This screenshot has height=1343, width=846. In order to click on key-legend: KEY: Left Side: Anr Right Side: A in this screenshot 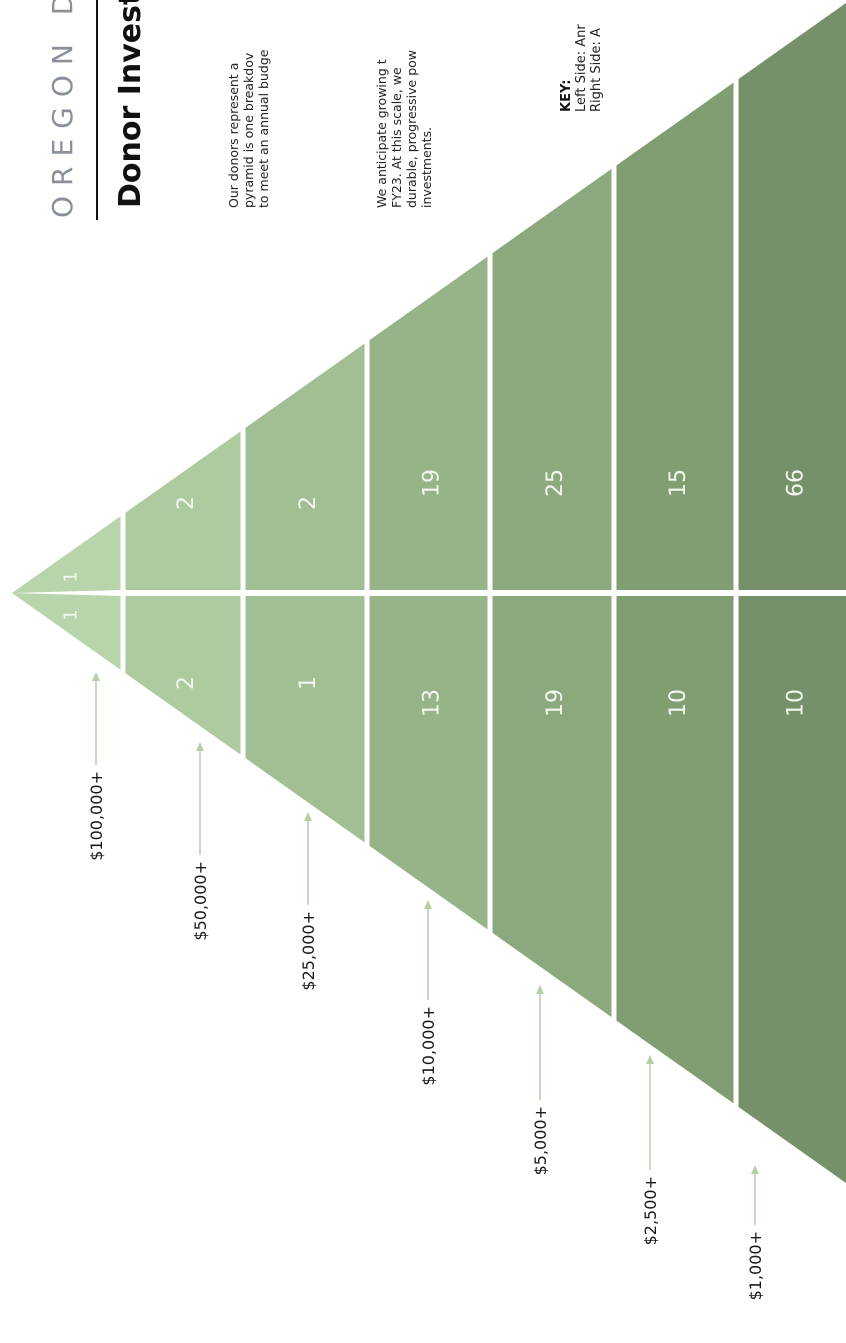, I will do `click(581, 68)`.